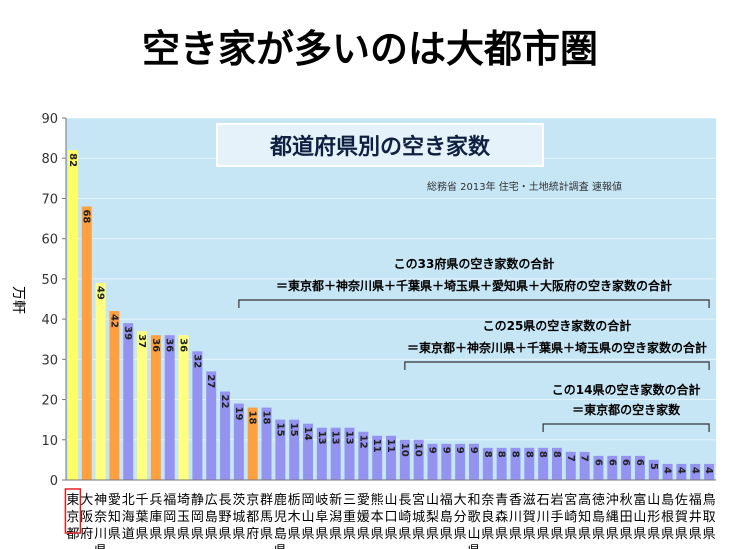 Image resolution: width=740 pixels, height=549 pixels. I want to click on svg-text: 三重県, so click(349, 517).